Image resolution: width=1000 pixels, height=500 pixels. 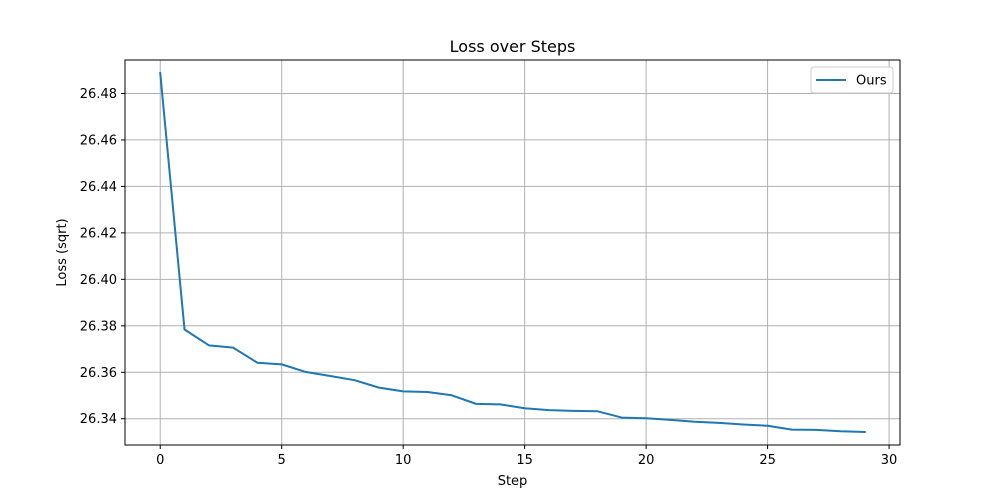 What do you see at coordinates (513, 46) in the screenshot?
I see `chart-title: Loss over Steps` at bounding box center [513, 46].